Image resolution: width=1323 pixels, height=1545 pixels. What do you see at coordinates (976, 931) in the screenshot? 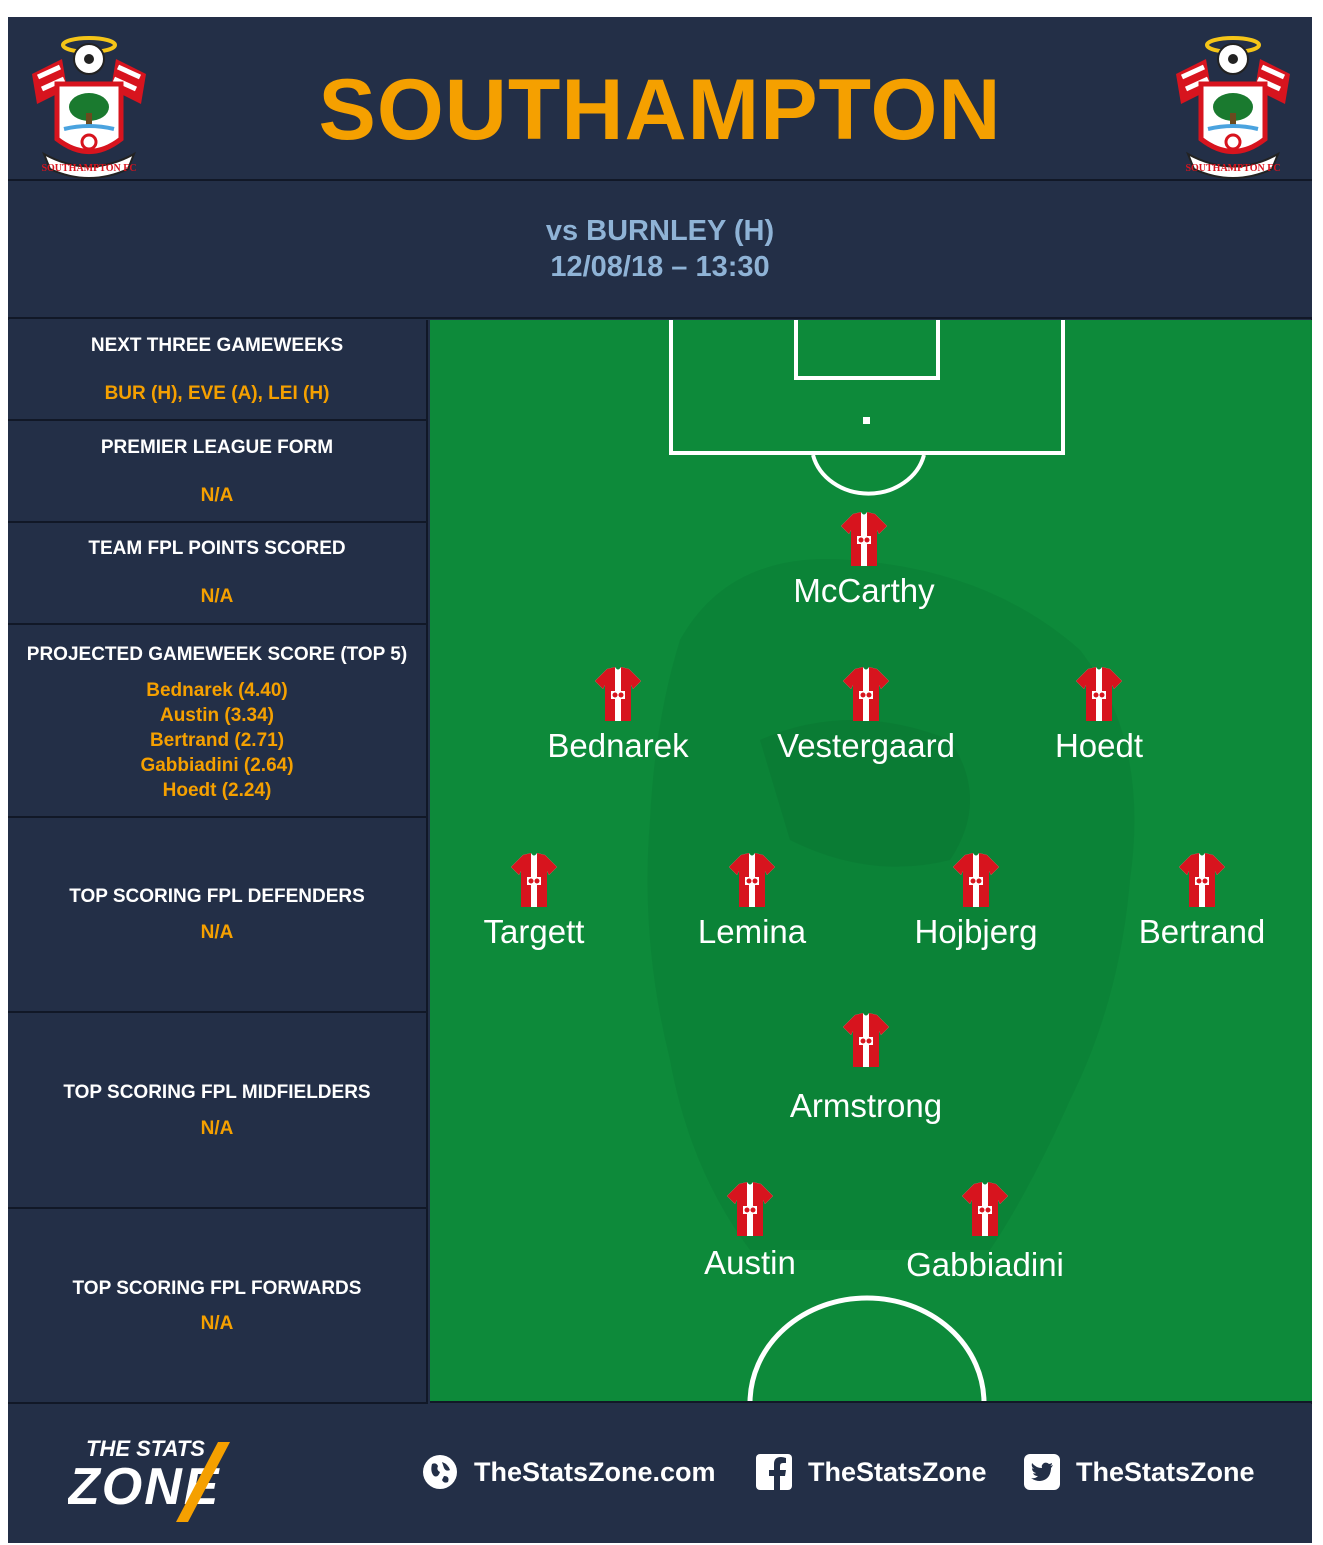
I see `player-name: Hojbjerg` at bounding box center [976, 931].